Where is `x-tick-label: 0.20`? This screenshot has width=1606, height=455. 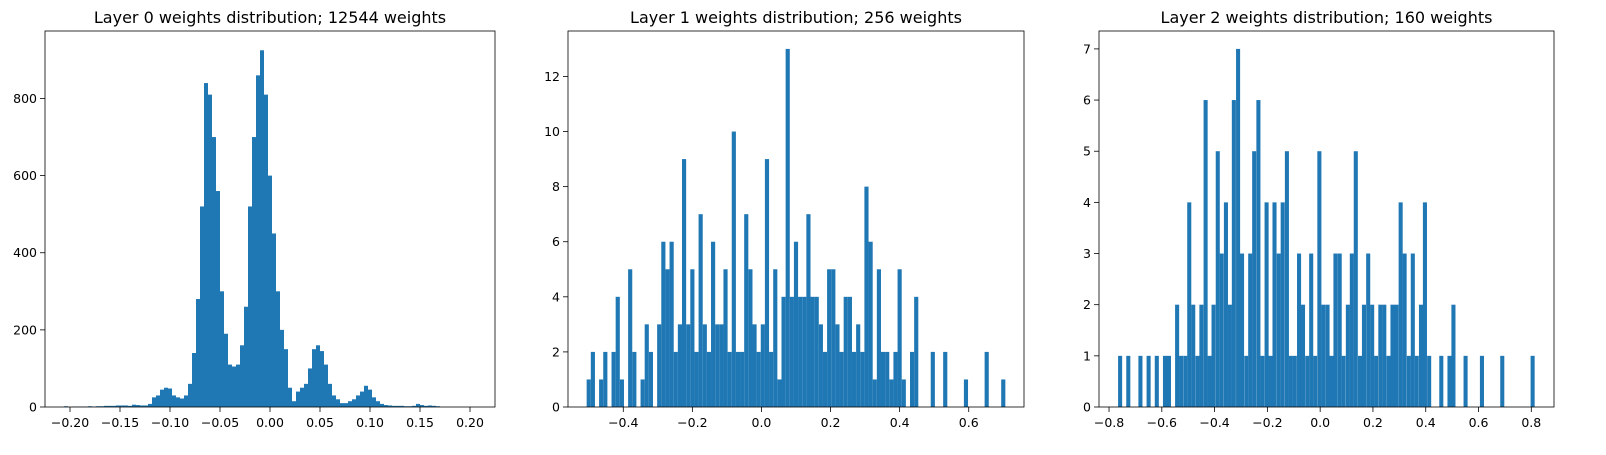 x-tick-label: 0.20 is located at coordinates (470, 422).